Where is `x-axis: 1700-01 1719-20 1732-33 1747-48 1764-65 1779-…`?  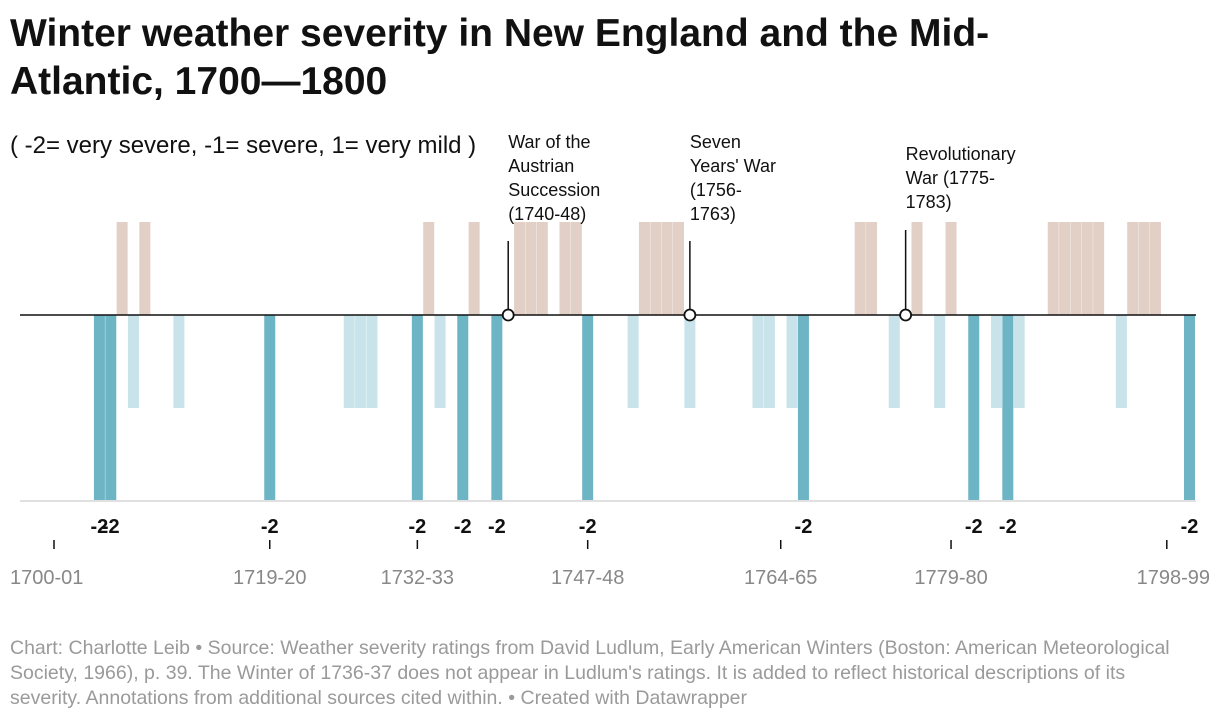
x-axis: 1700-01 1719-20 1732-33 1747-48 1764-65 1779-… is located at coordinates (610, 564).